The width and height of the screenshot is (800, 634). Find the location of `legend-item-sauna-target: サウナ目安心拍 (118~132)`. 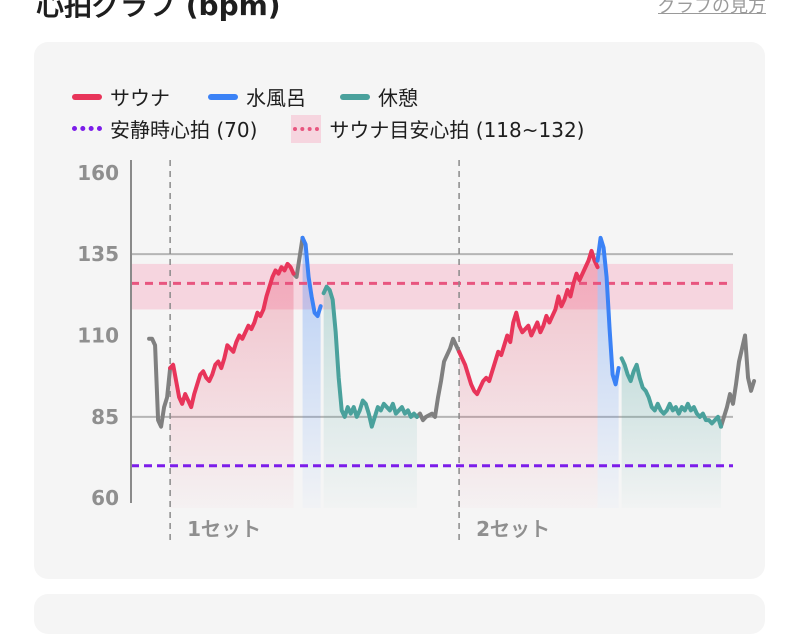

legend-item-sauna-target: サウナ目安心拍 (118~132) is located at coordinates (438, 128).